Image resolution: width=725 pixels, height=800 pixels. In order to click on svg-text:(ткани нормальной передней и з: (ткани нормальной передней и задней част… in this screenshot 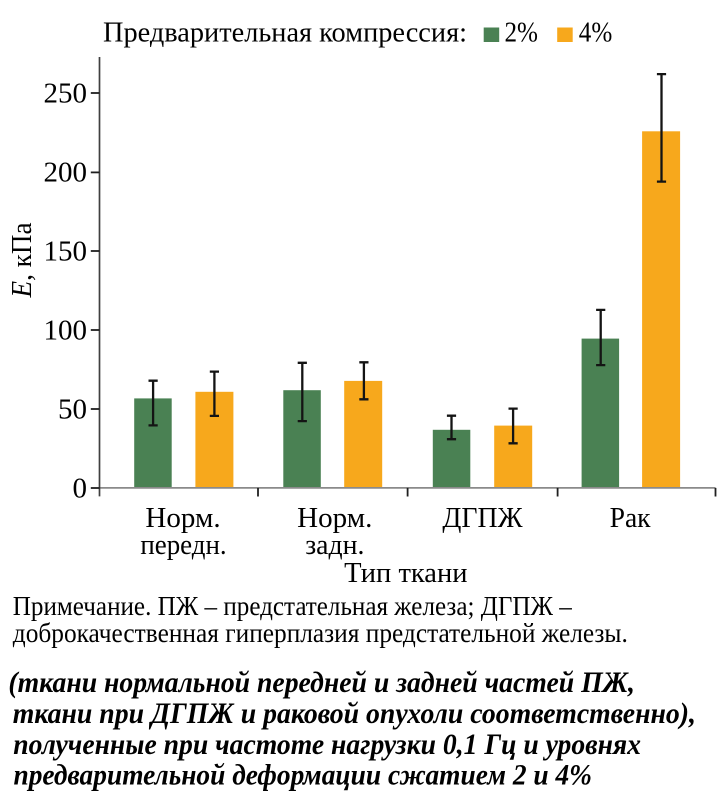, I will do `click(321, 682)`.